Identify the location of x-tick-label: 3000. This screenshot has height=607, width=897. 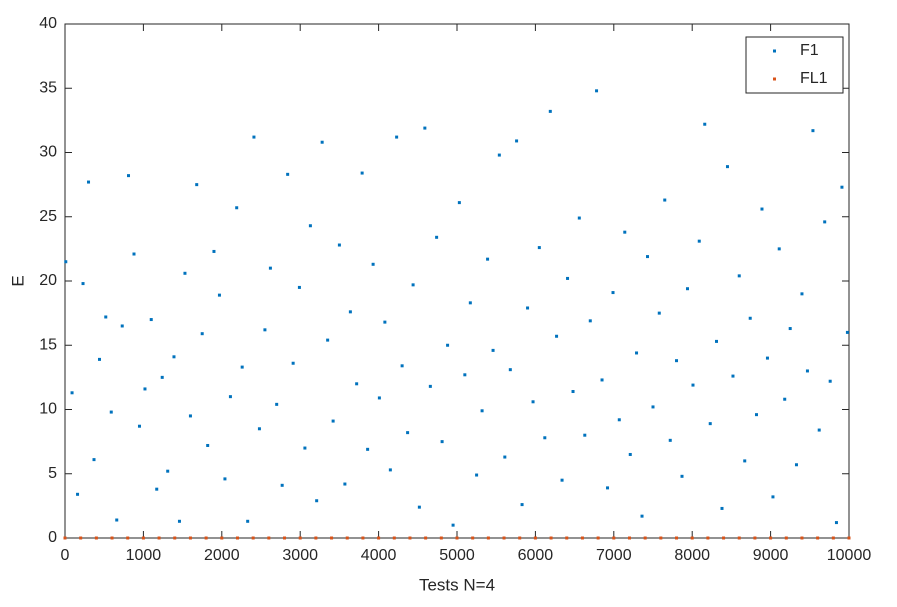
(300, 555).